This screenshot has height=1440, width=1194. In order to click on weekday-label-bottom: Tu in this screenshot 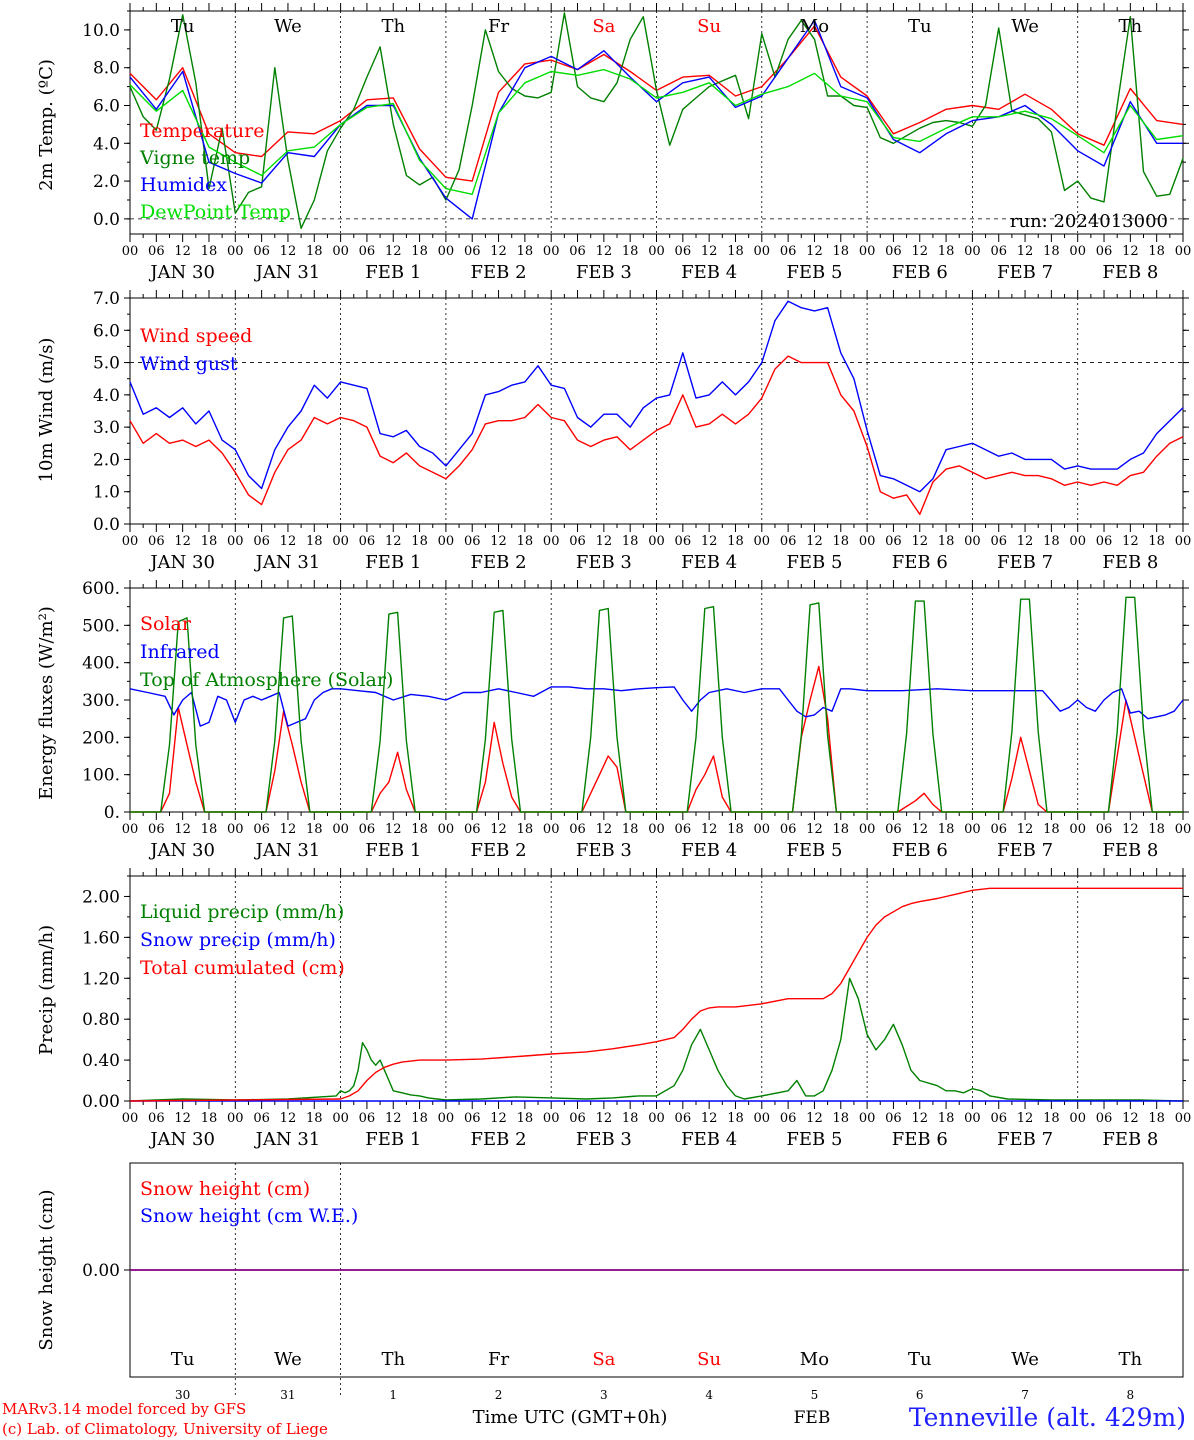, I will do `click(183, 1359)`.